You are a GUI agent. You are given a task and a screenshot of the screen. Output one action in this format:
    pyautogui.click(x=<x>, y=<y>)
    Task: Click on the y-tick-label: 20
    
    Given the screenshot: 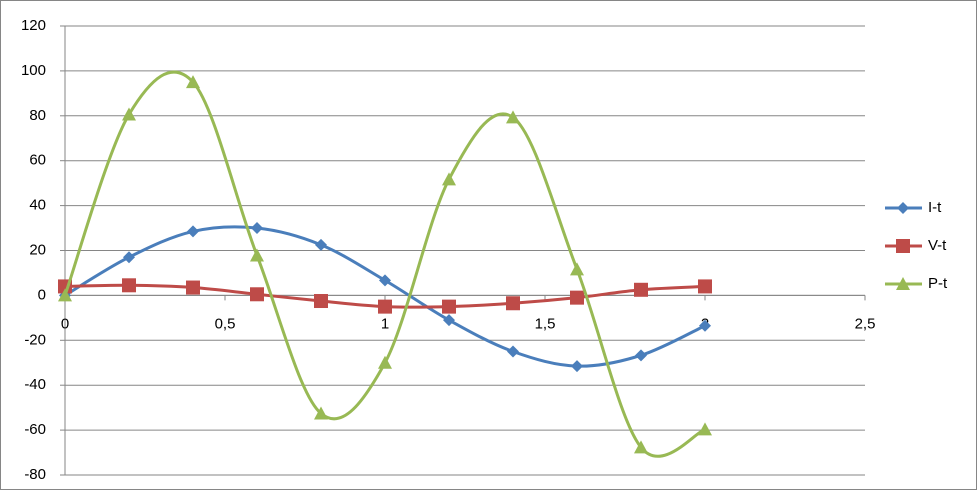 What is the action you would take?
    pyautogui.click(x=37, y=249)
    